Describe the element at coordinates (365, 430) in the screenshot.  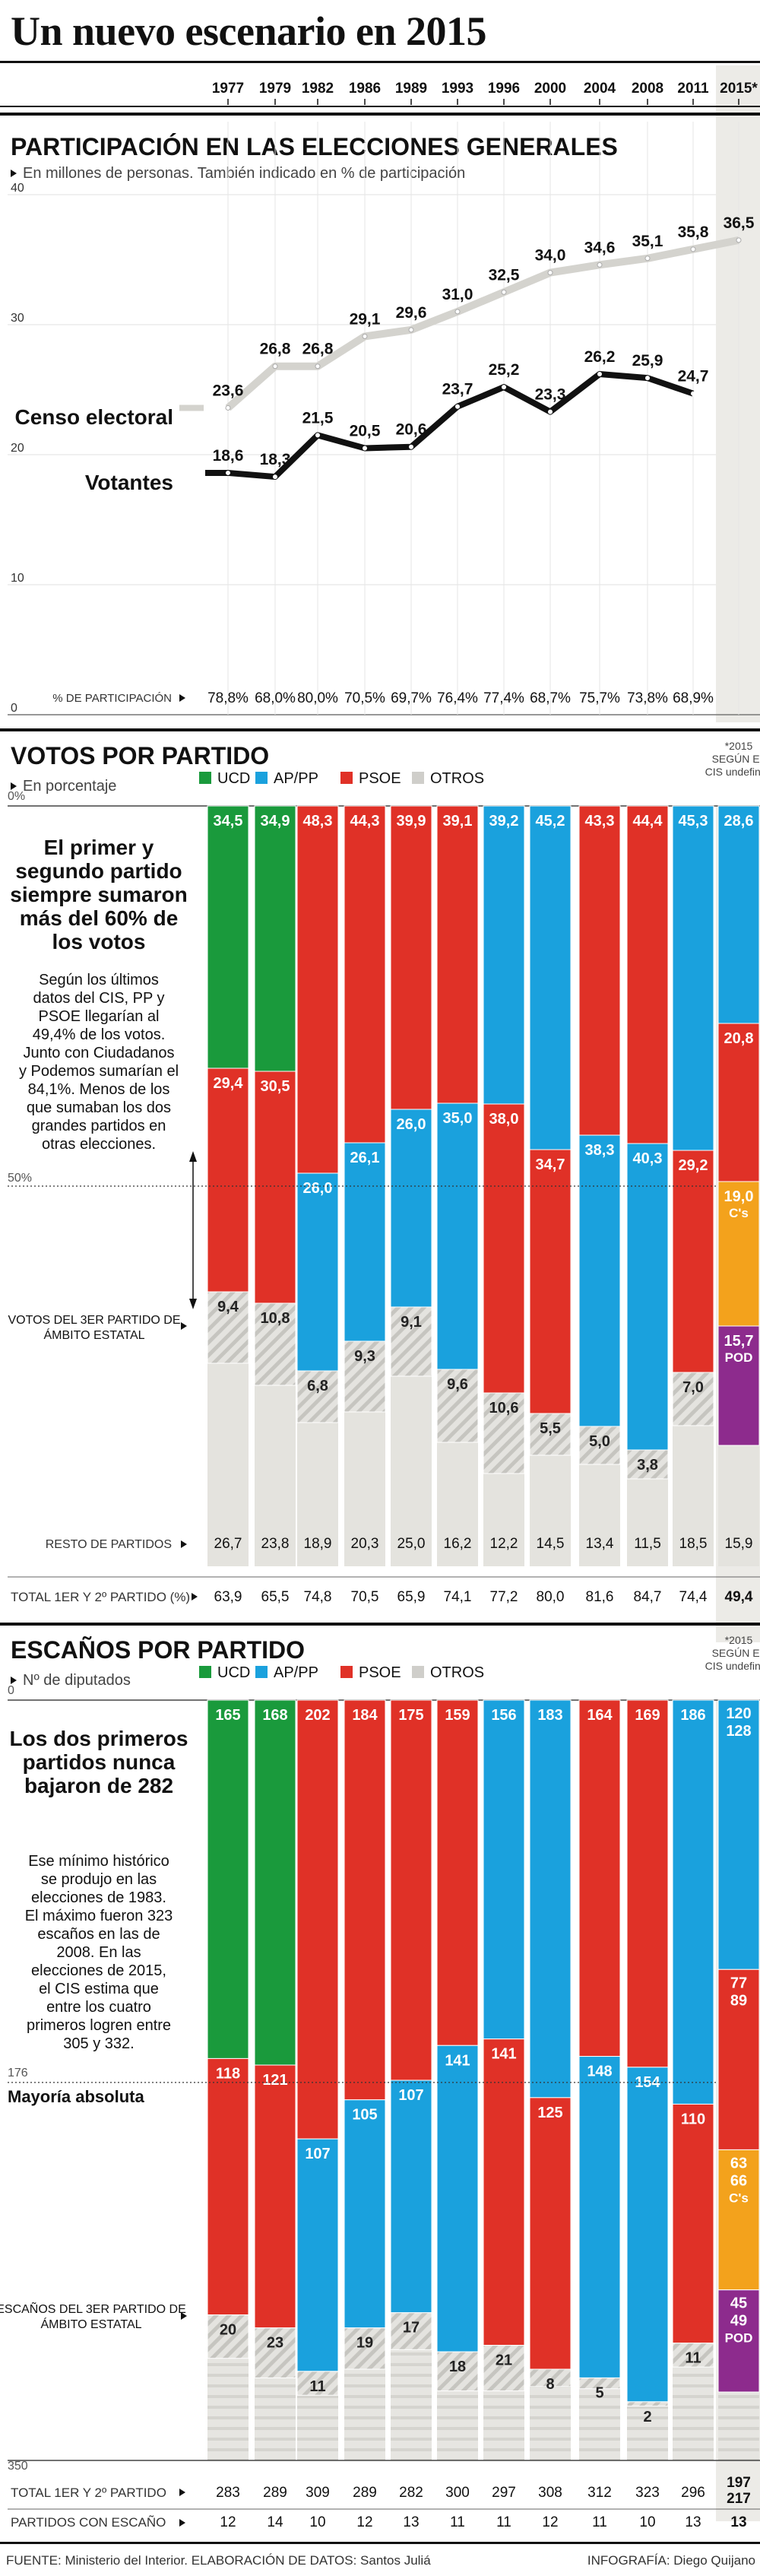
I see `votantes-value-label: 20,5` at that location.